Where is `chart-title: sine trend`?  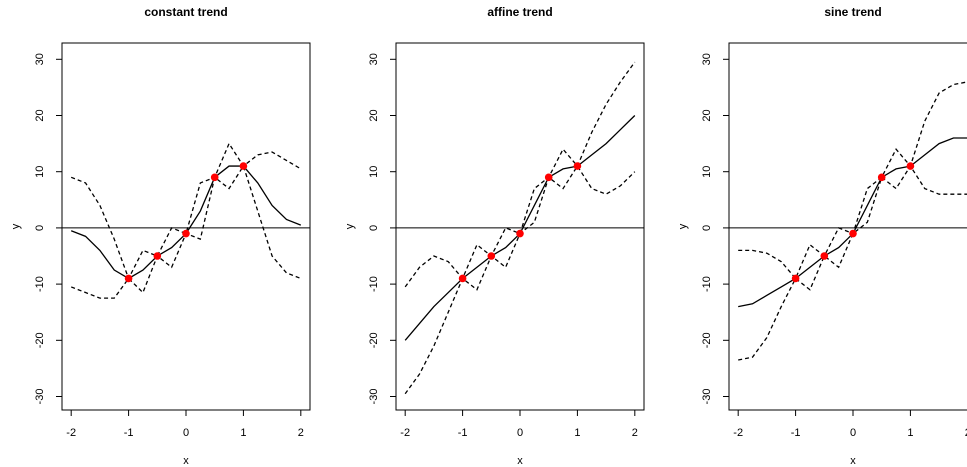 chart-title: sine trend is located at coordinates (852, 12).